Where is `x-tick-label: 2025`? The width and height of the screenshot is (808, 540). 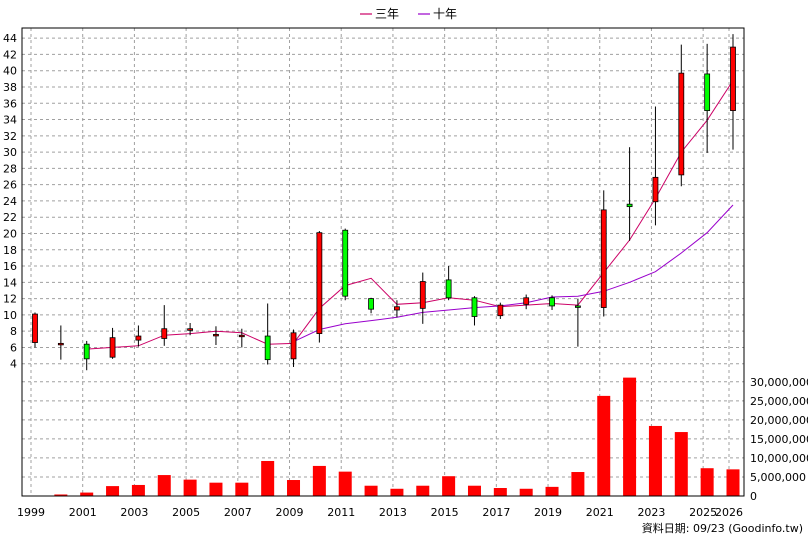
x-tick-label: 2025 is located at coordinates (703, 512).